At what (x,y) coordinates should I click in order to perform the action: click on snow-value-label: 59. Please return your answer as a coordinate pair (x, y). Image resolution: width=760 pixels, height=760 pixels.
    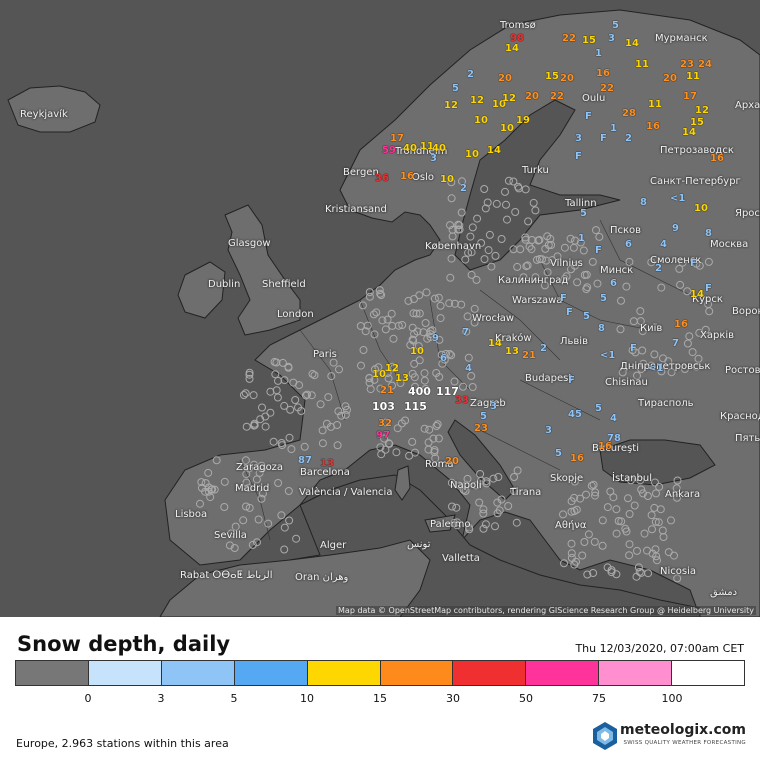
    Looking at the image, I should click on (389, 150).